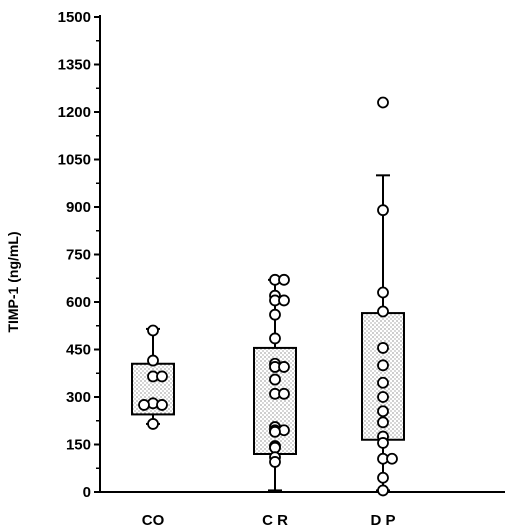  I want to click on y-tick-label: 900, so click(78, 207).